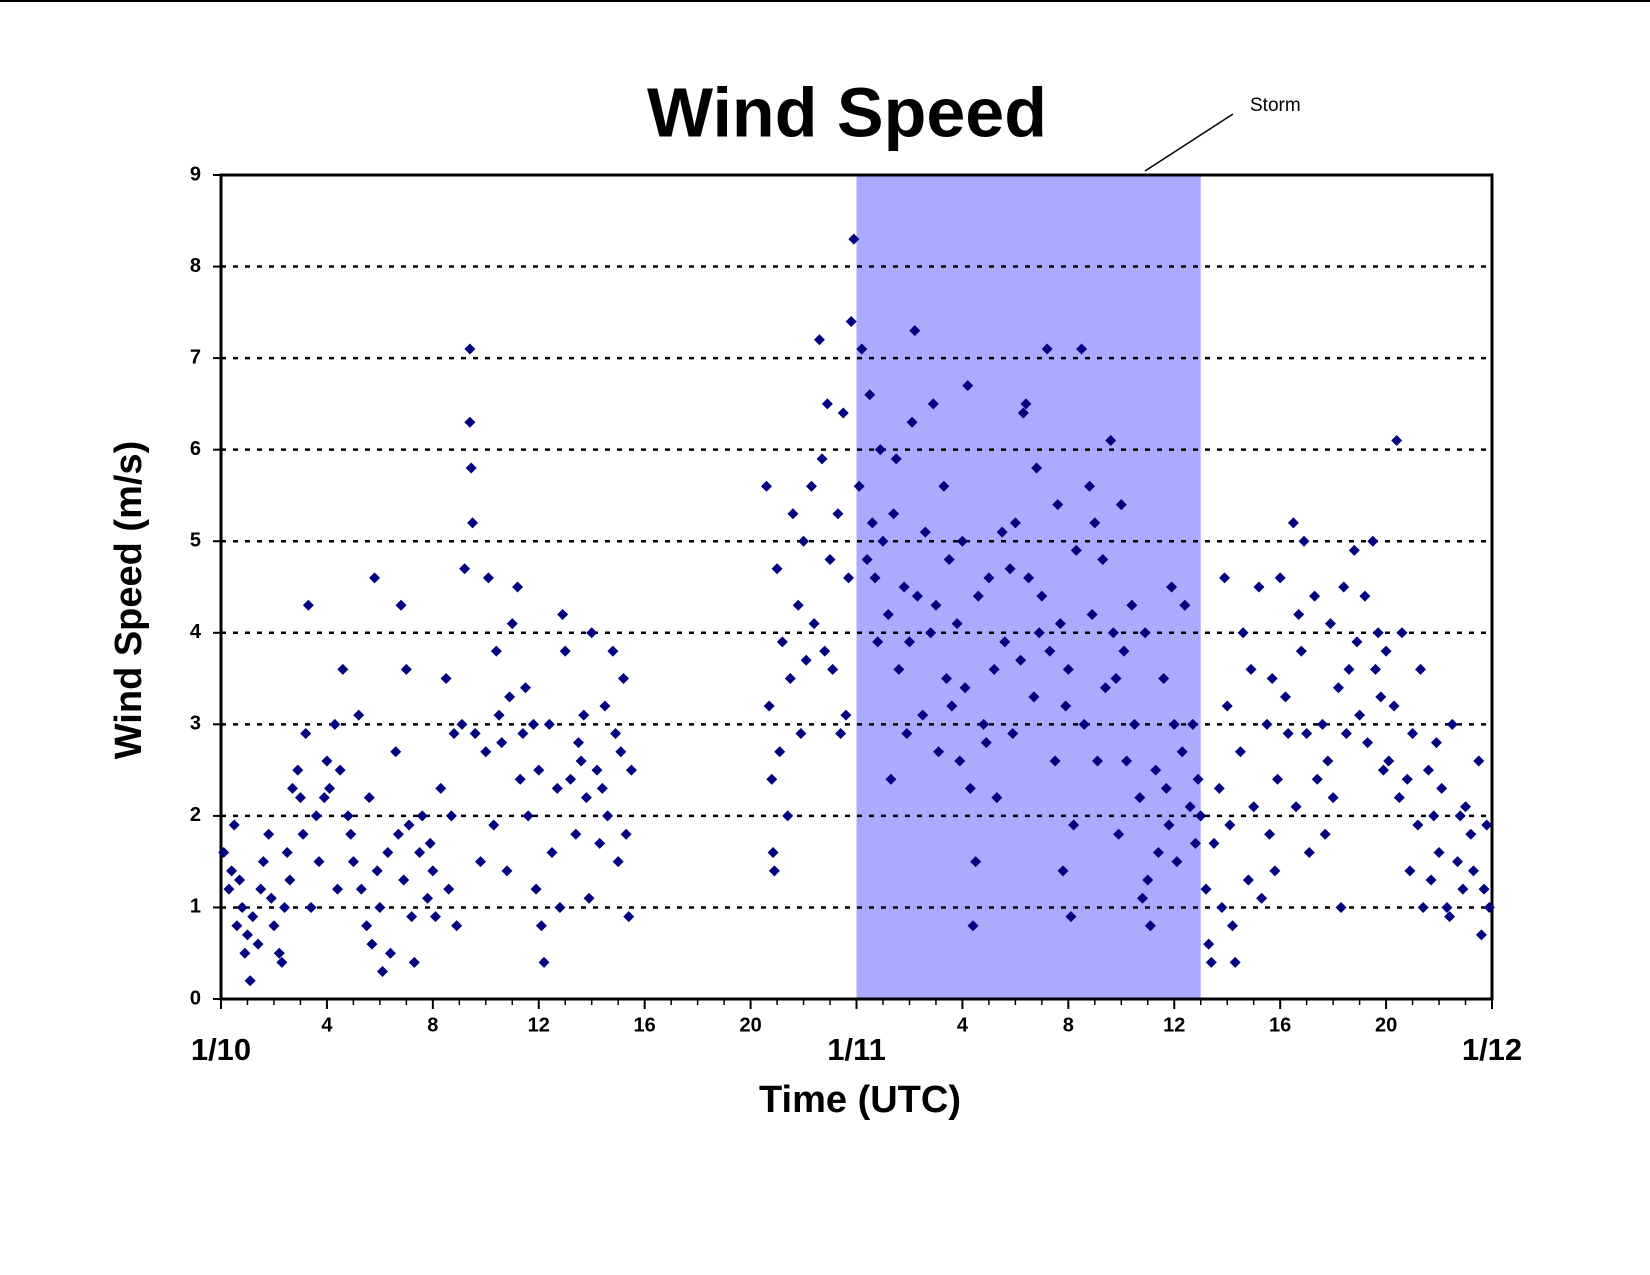 The height and width of the screenshot is (1275, 1650). I want to click on x-day-label: 1/11, so click(856, 1049).